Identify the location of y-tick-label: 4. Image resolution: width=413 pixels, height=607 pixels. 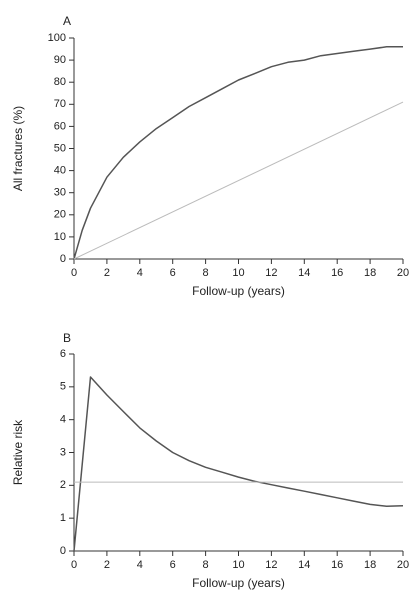
(63, 420).